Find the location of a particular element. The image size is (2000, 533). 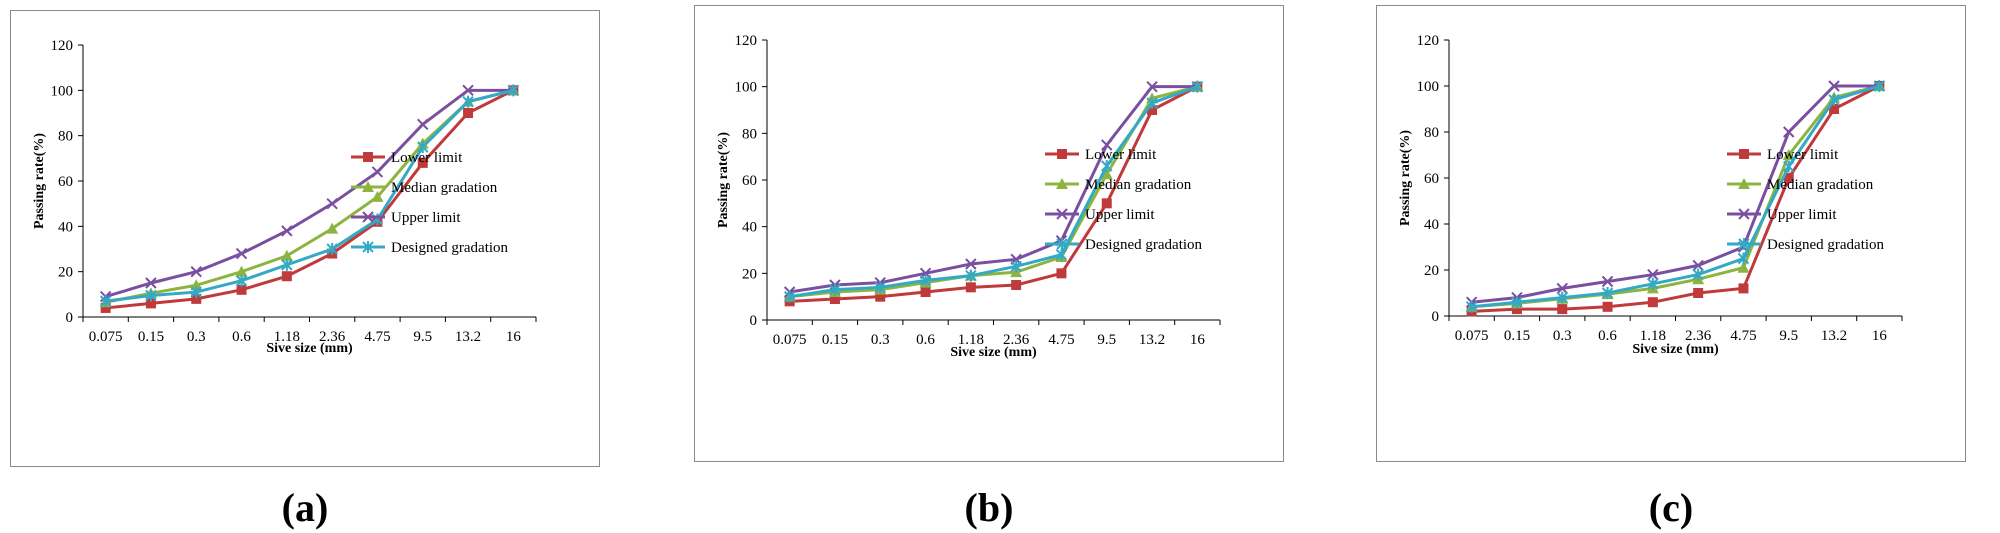

series-upper is located at coordinates (1675, 194).